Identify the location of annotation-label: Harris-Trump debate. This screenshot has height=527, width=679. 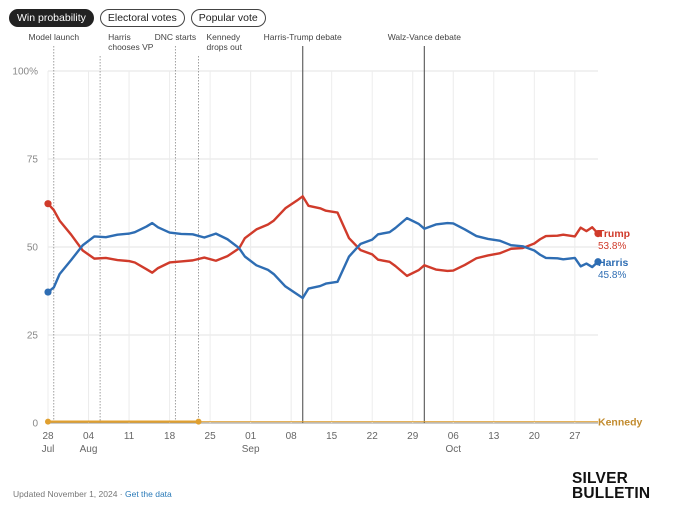
(303, 37).